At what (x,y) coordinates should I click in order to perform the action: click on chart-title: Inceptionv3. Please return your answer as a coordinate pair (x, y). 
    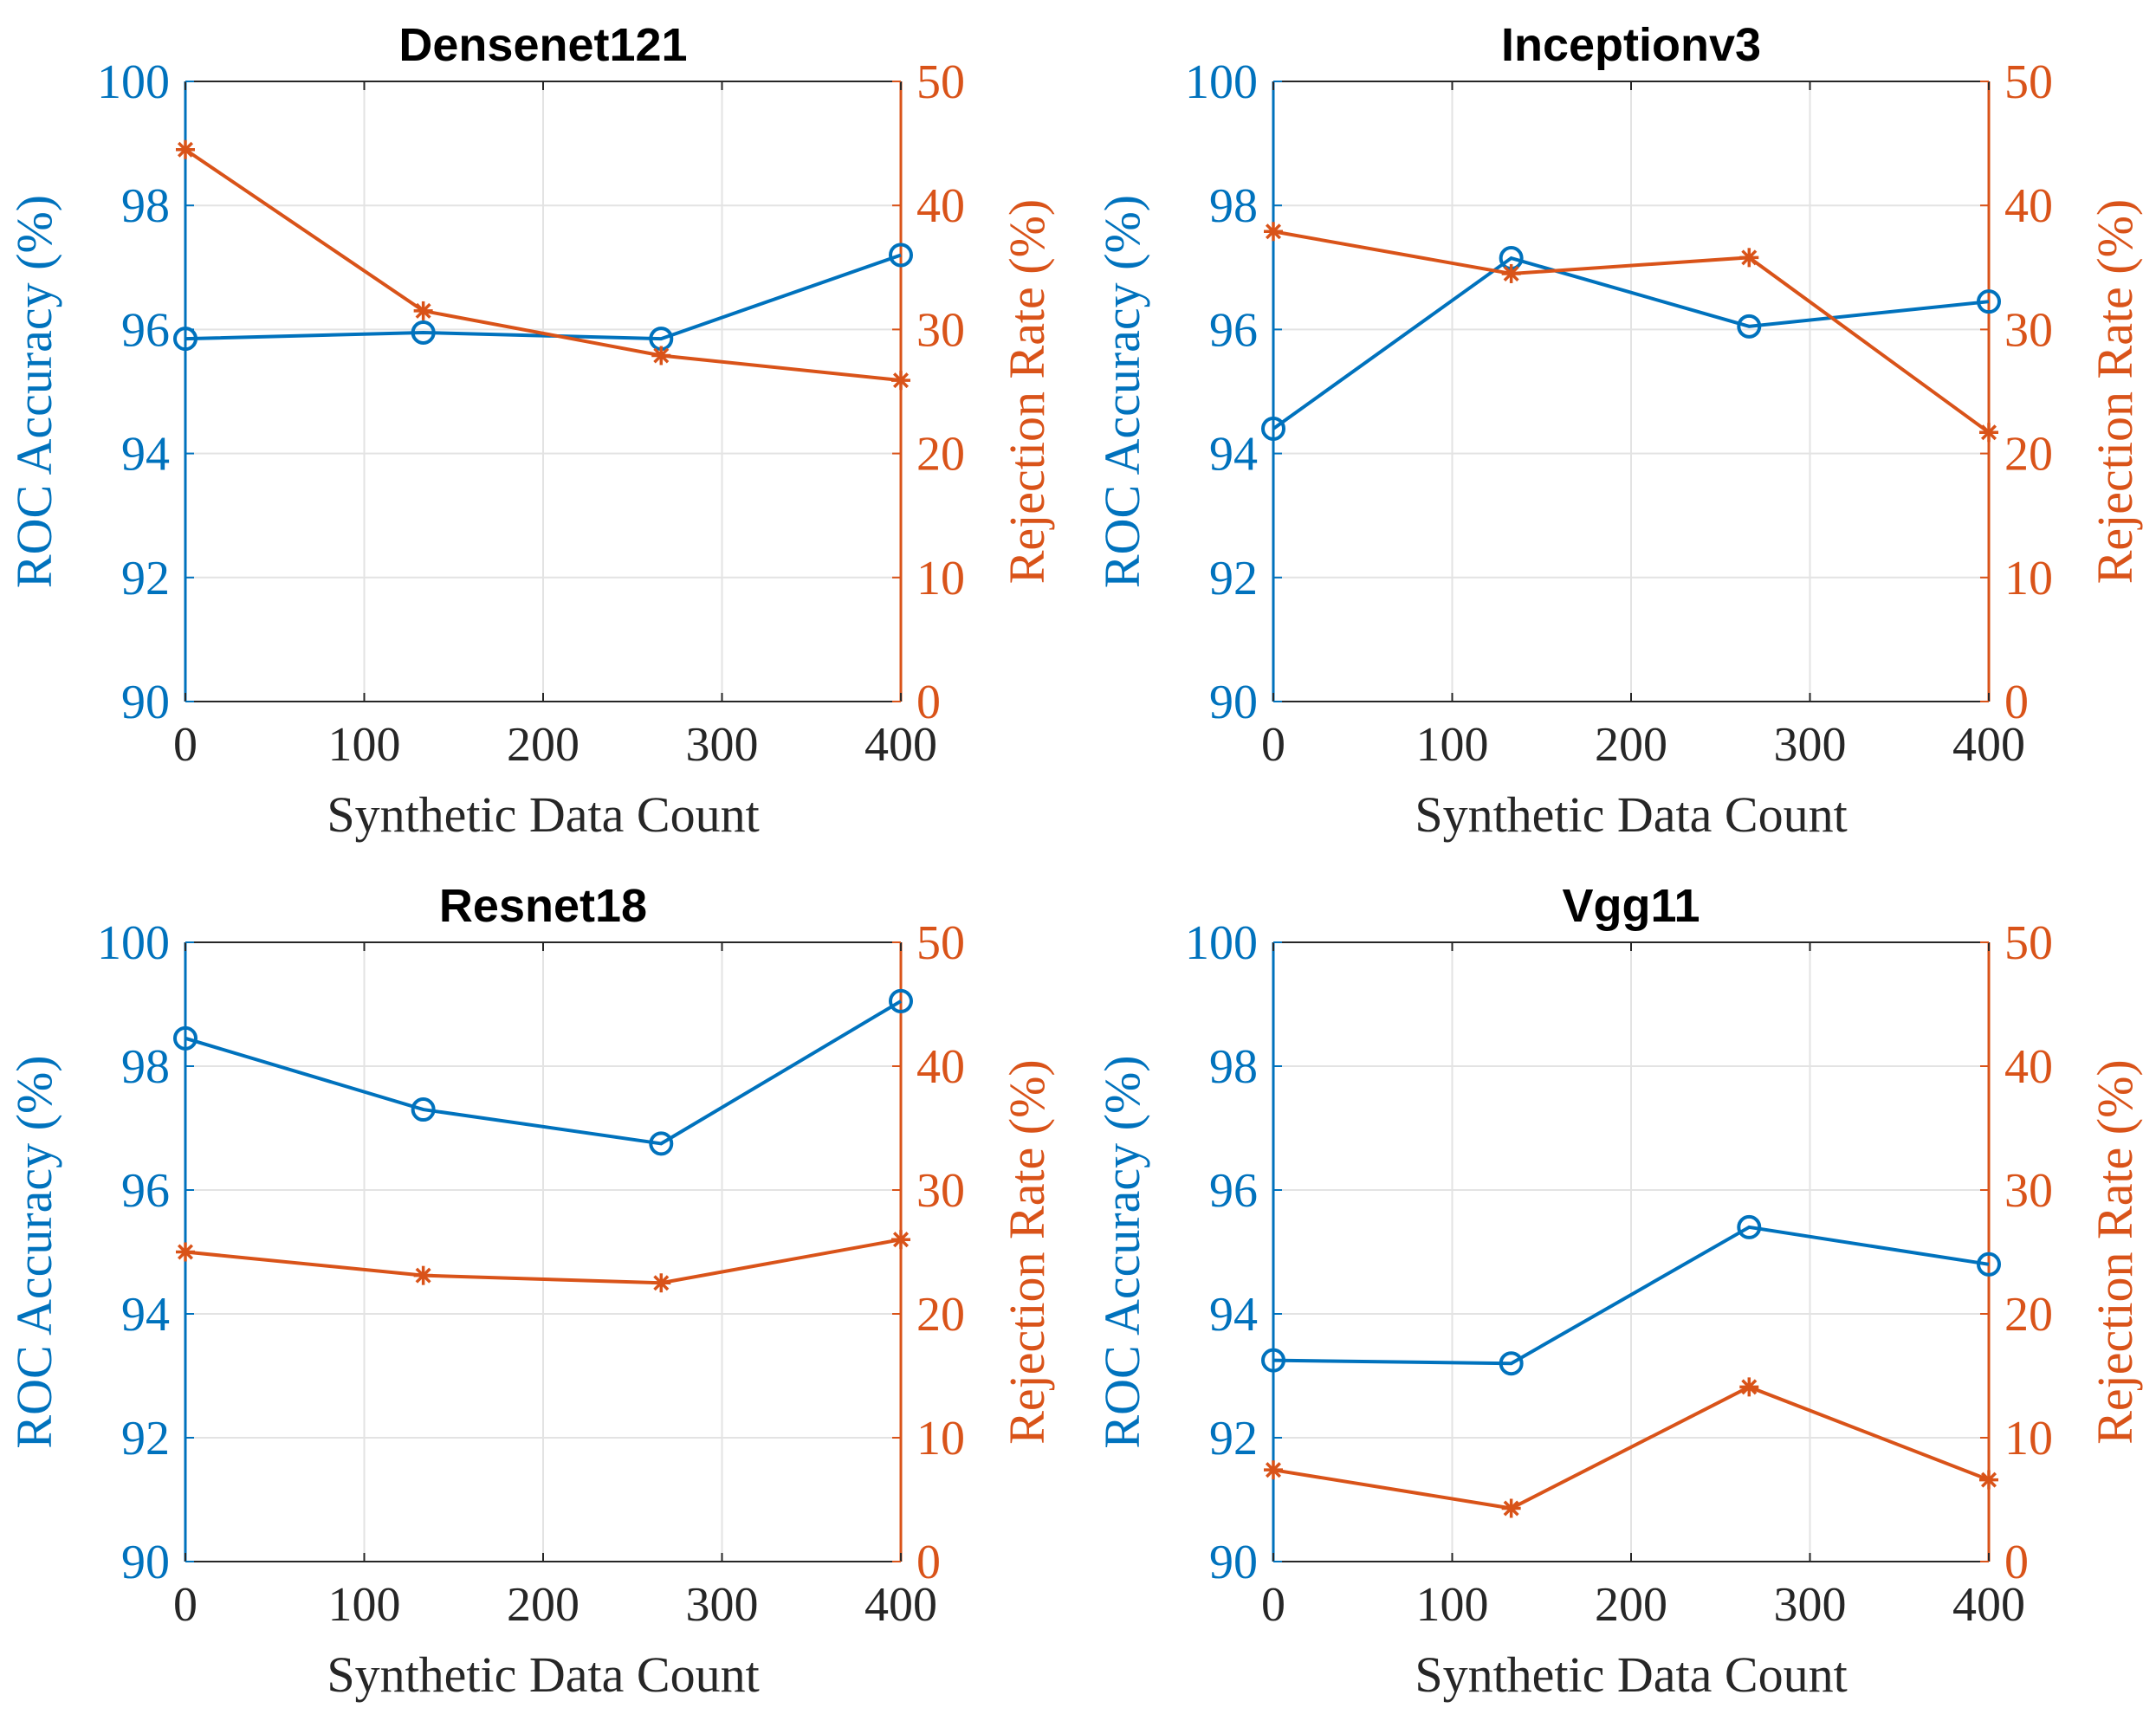
    Looking at the image, I should click on (1631, 45).